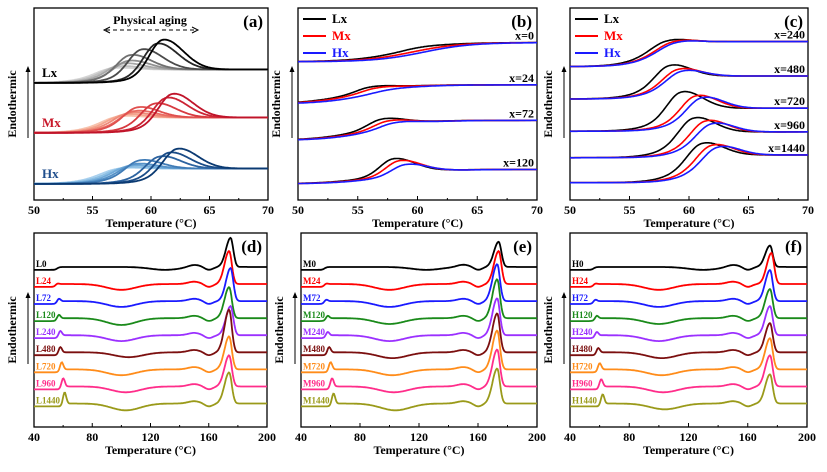 This screenshot has width=827, height=472. Describe the element at coordinates (789, 69) in the screenshot. I see `curve-group-label: x=480` at that location.